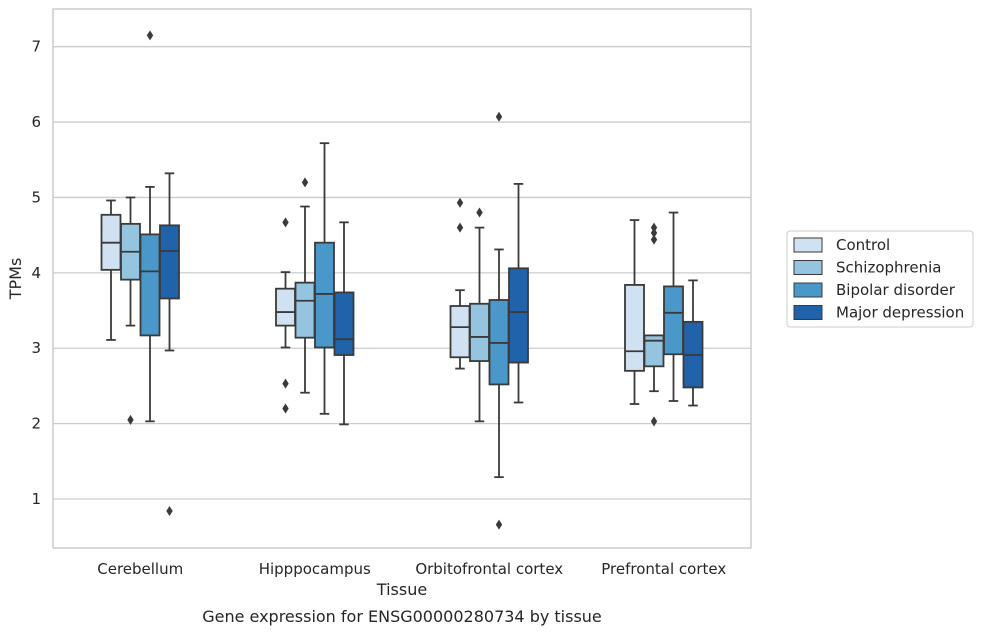 The height and width of the screenshot is (634, 983). Describe the element at coordinates (663, 569) in the screenshot. I see `x-tick-label: Prefrontal cortex` at that location.